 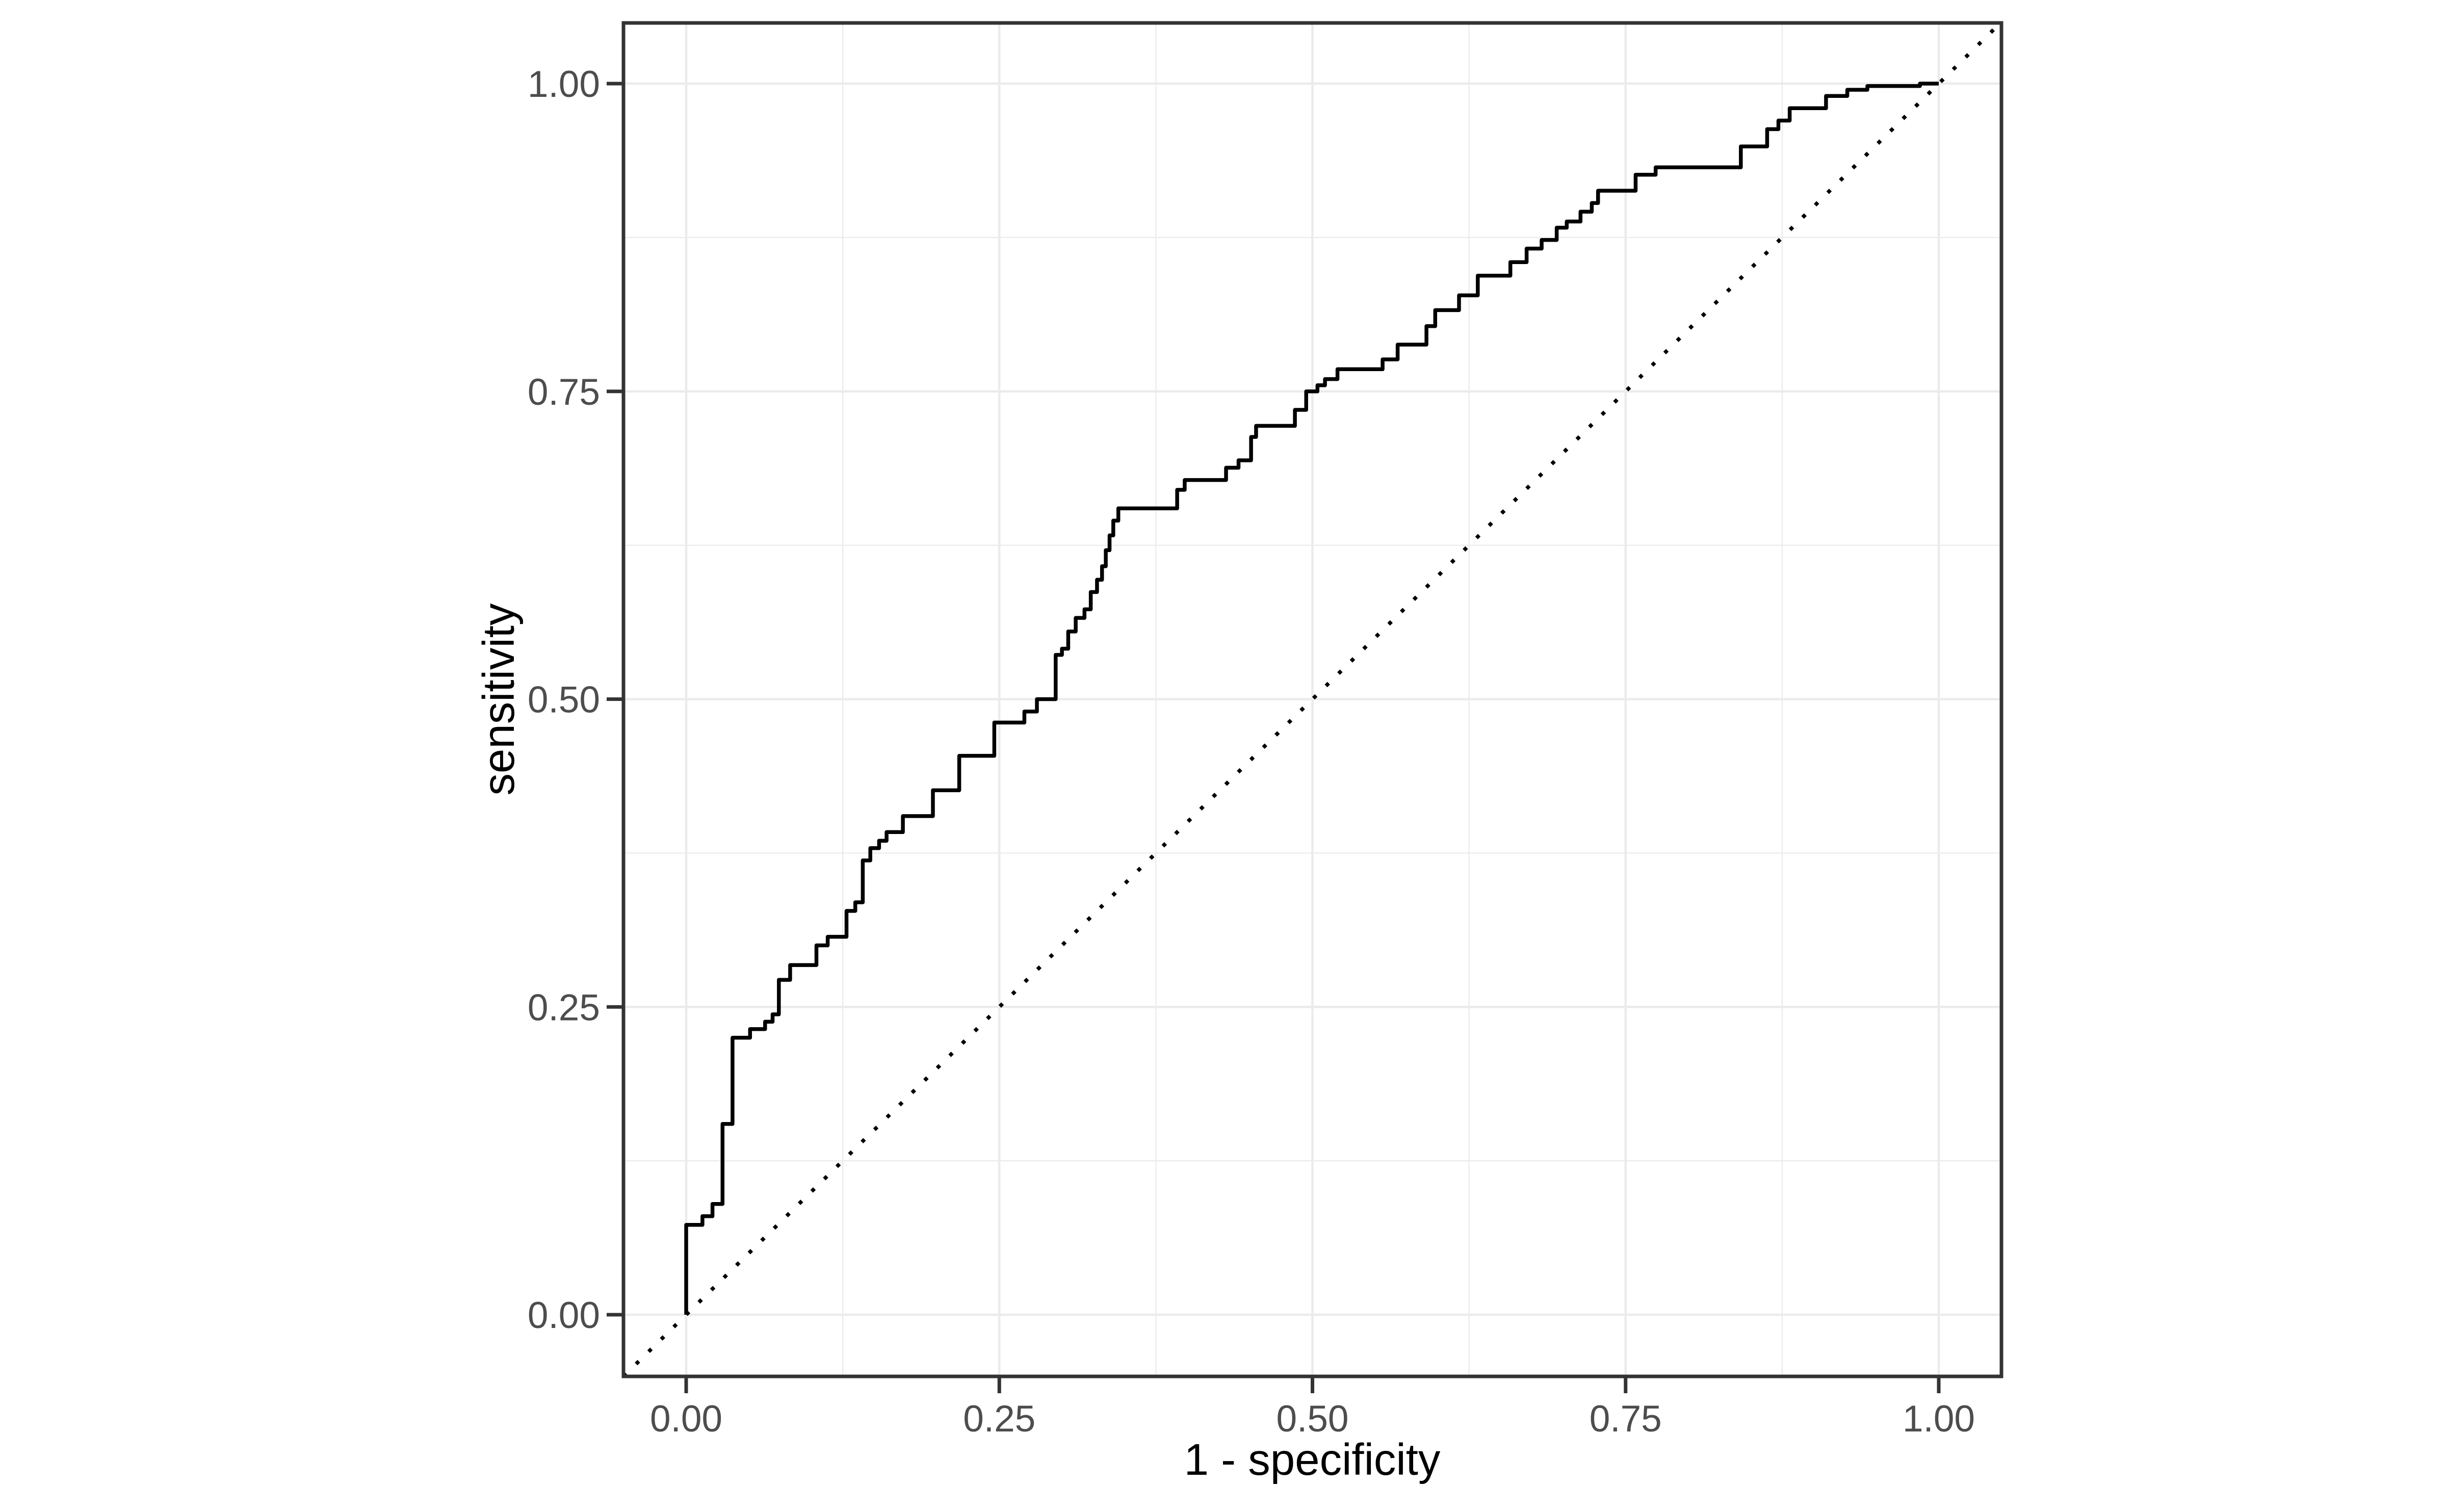 I want to click on x-axis-title: 1 - specificity, so click(x=1312, y=1459).